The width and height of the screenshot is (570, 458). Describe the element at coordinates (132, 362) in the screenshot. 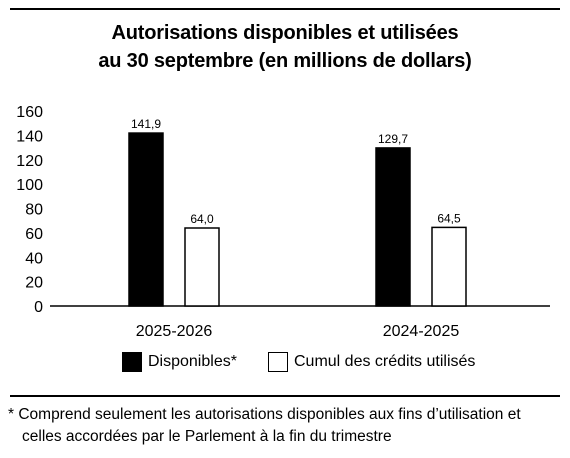

I see `legend-swatch-available` at that location.